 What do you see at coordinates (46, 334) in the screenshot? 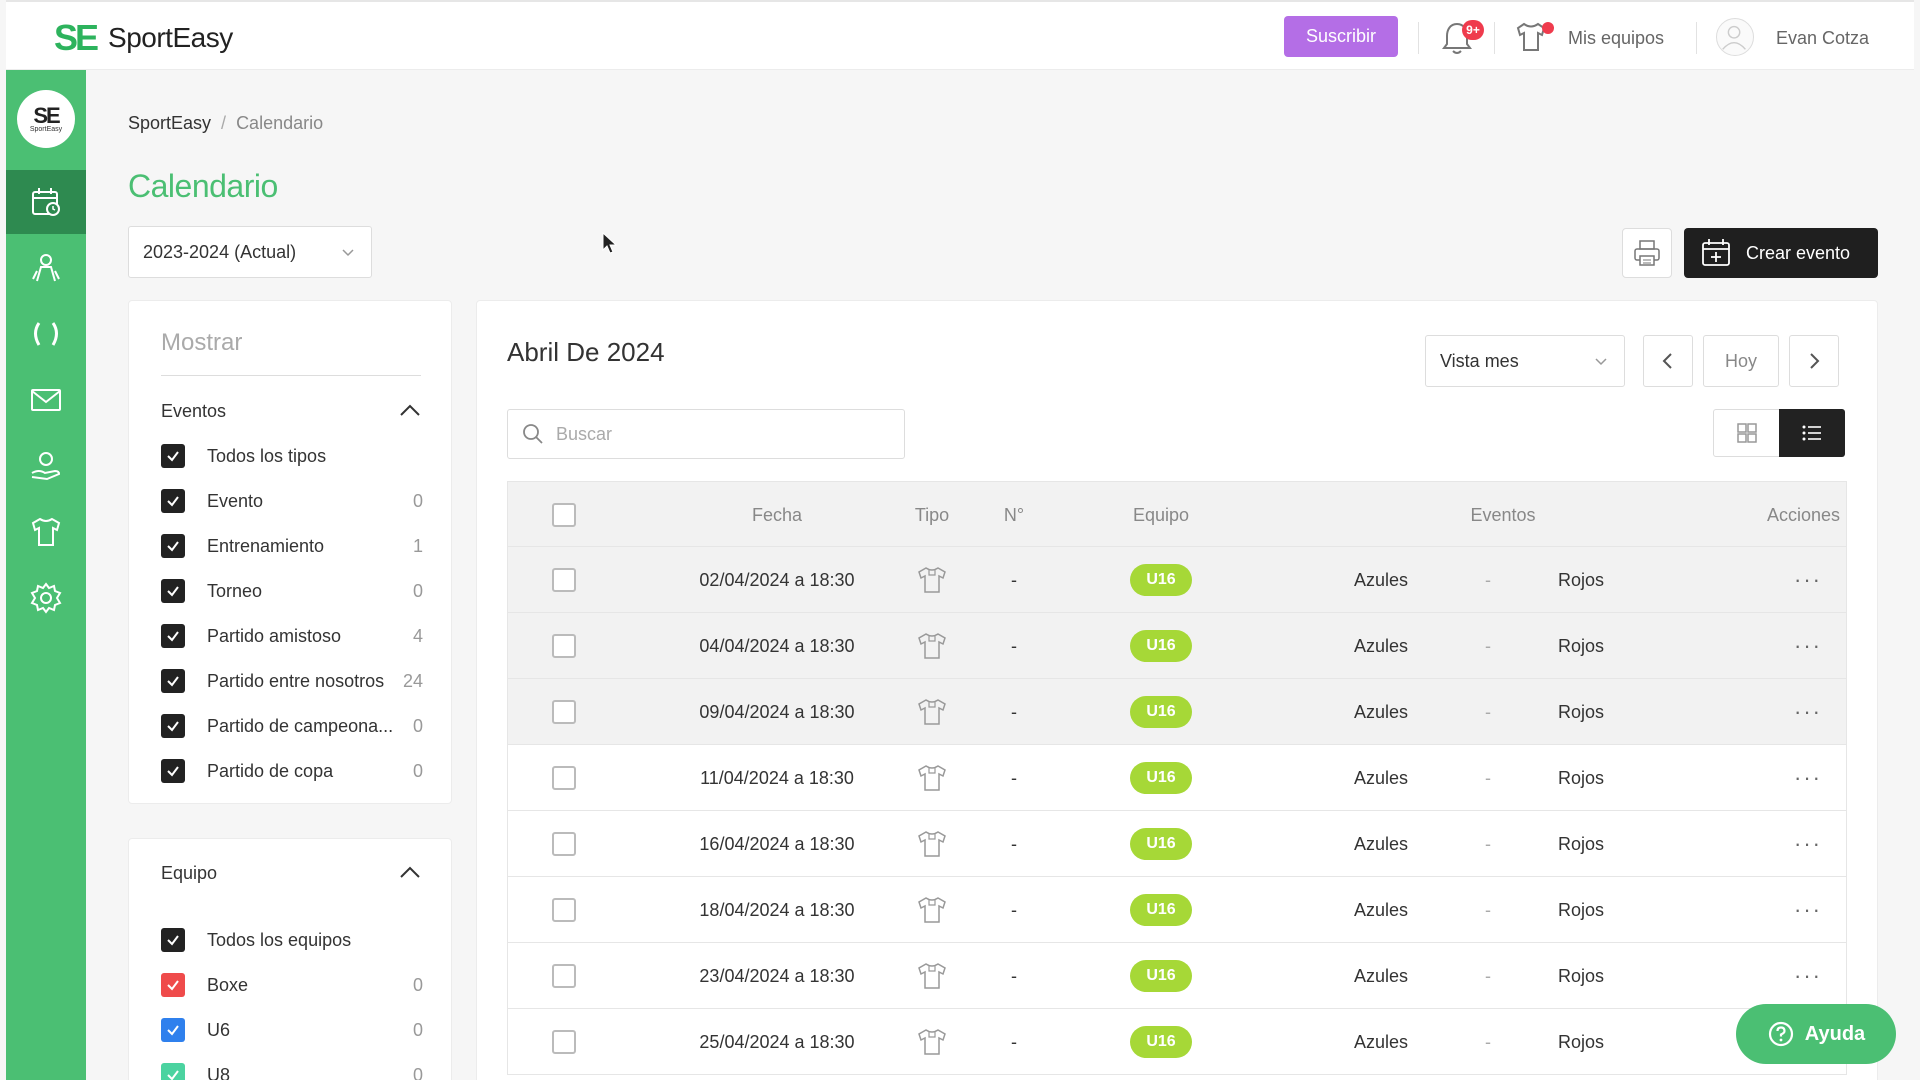
I see `sidebar-item-competitions` at bounding box center [46, 334].